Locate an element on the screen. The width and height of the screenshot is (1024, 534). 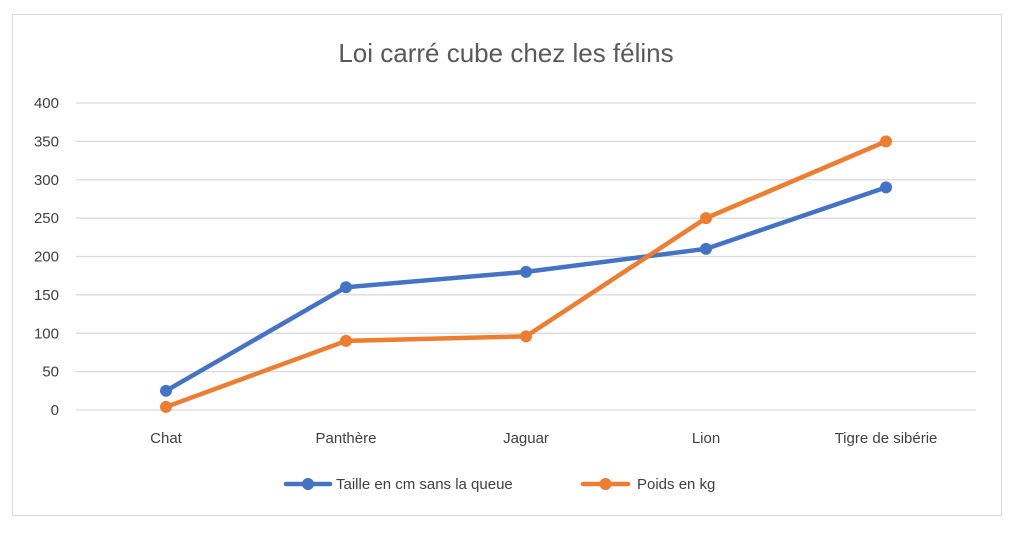
y-axis-ticks: 0 50 100 150 200 250 300 350 400 is located at coordinates (46, 257).